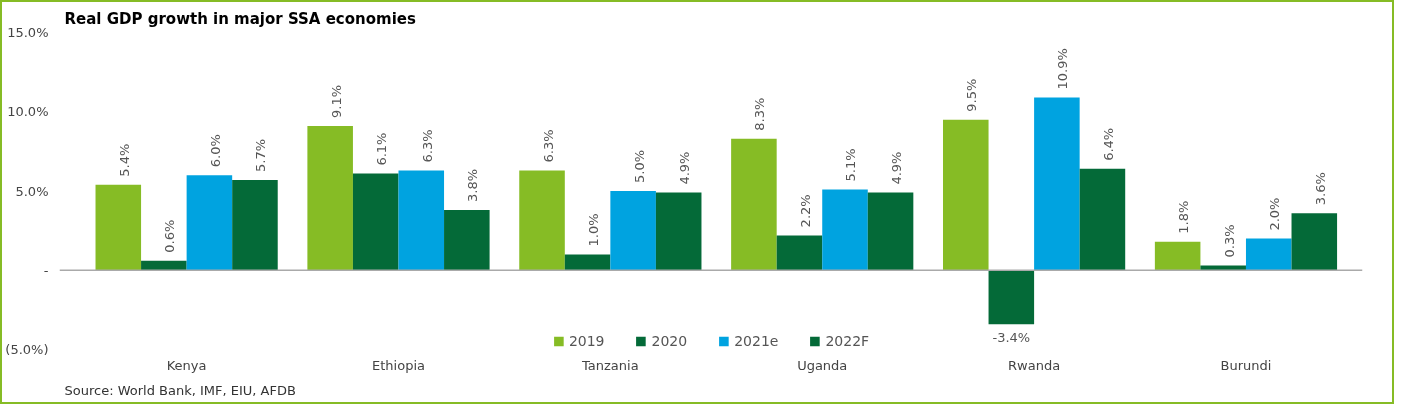 The width and height of the screenshot is (1412, 419). What do you see at coordinates (851, 165) in the screenshot?
I see `data-label: 5.1%` at bounding box center [851, 165].